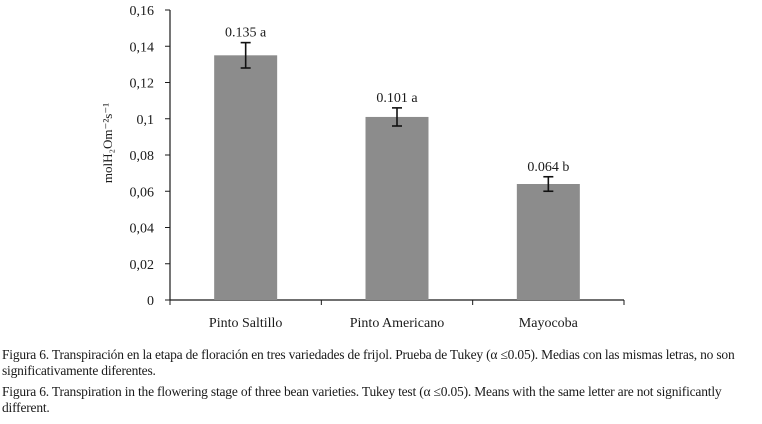 This screenshot has height=424, width=762. Describe the element at coordinates (150, 301) in the screenshot. I see `y-tick-label: 0` at that location.